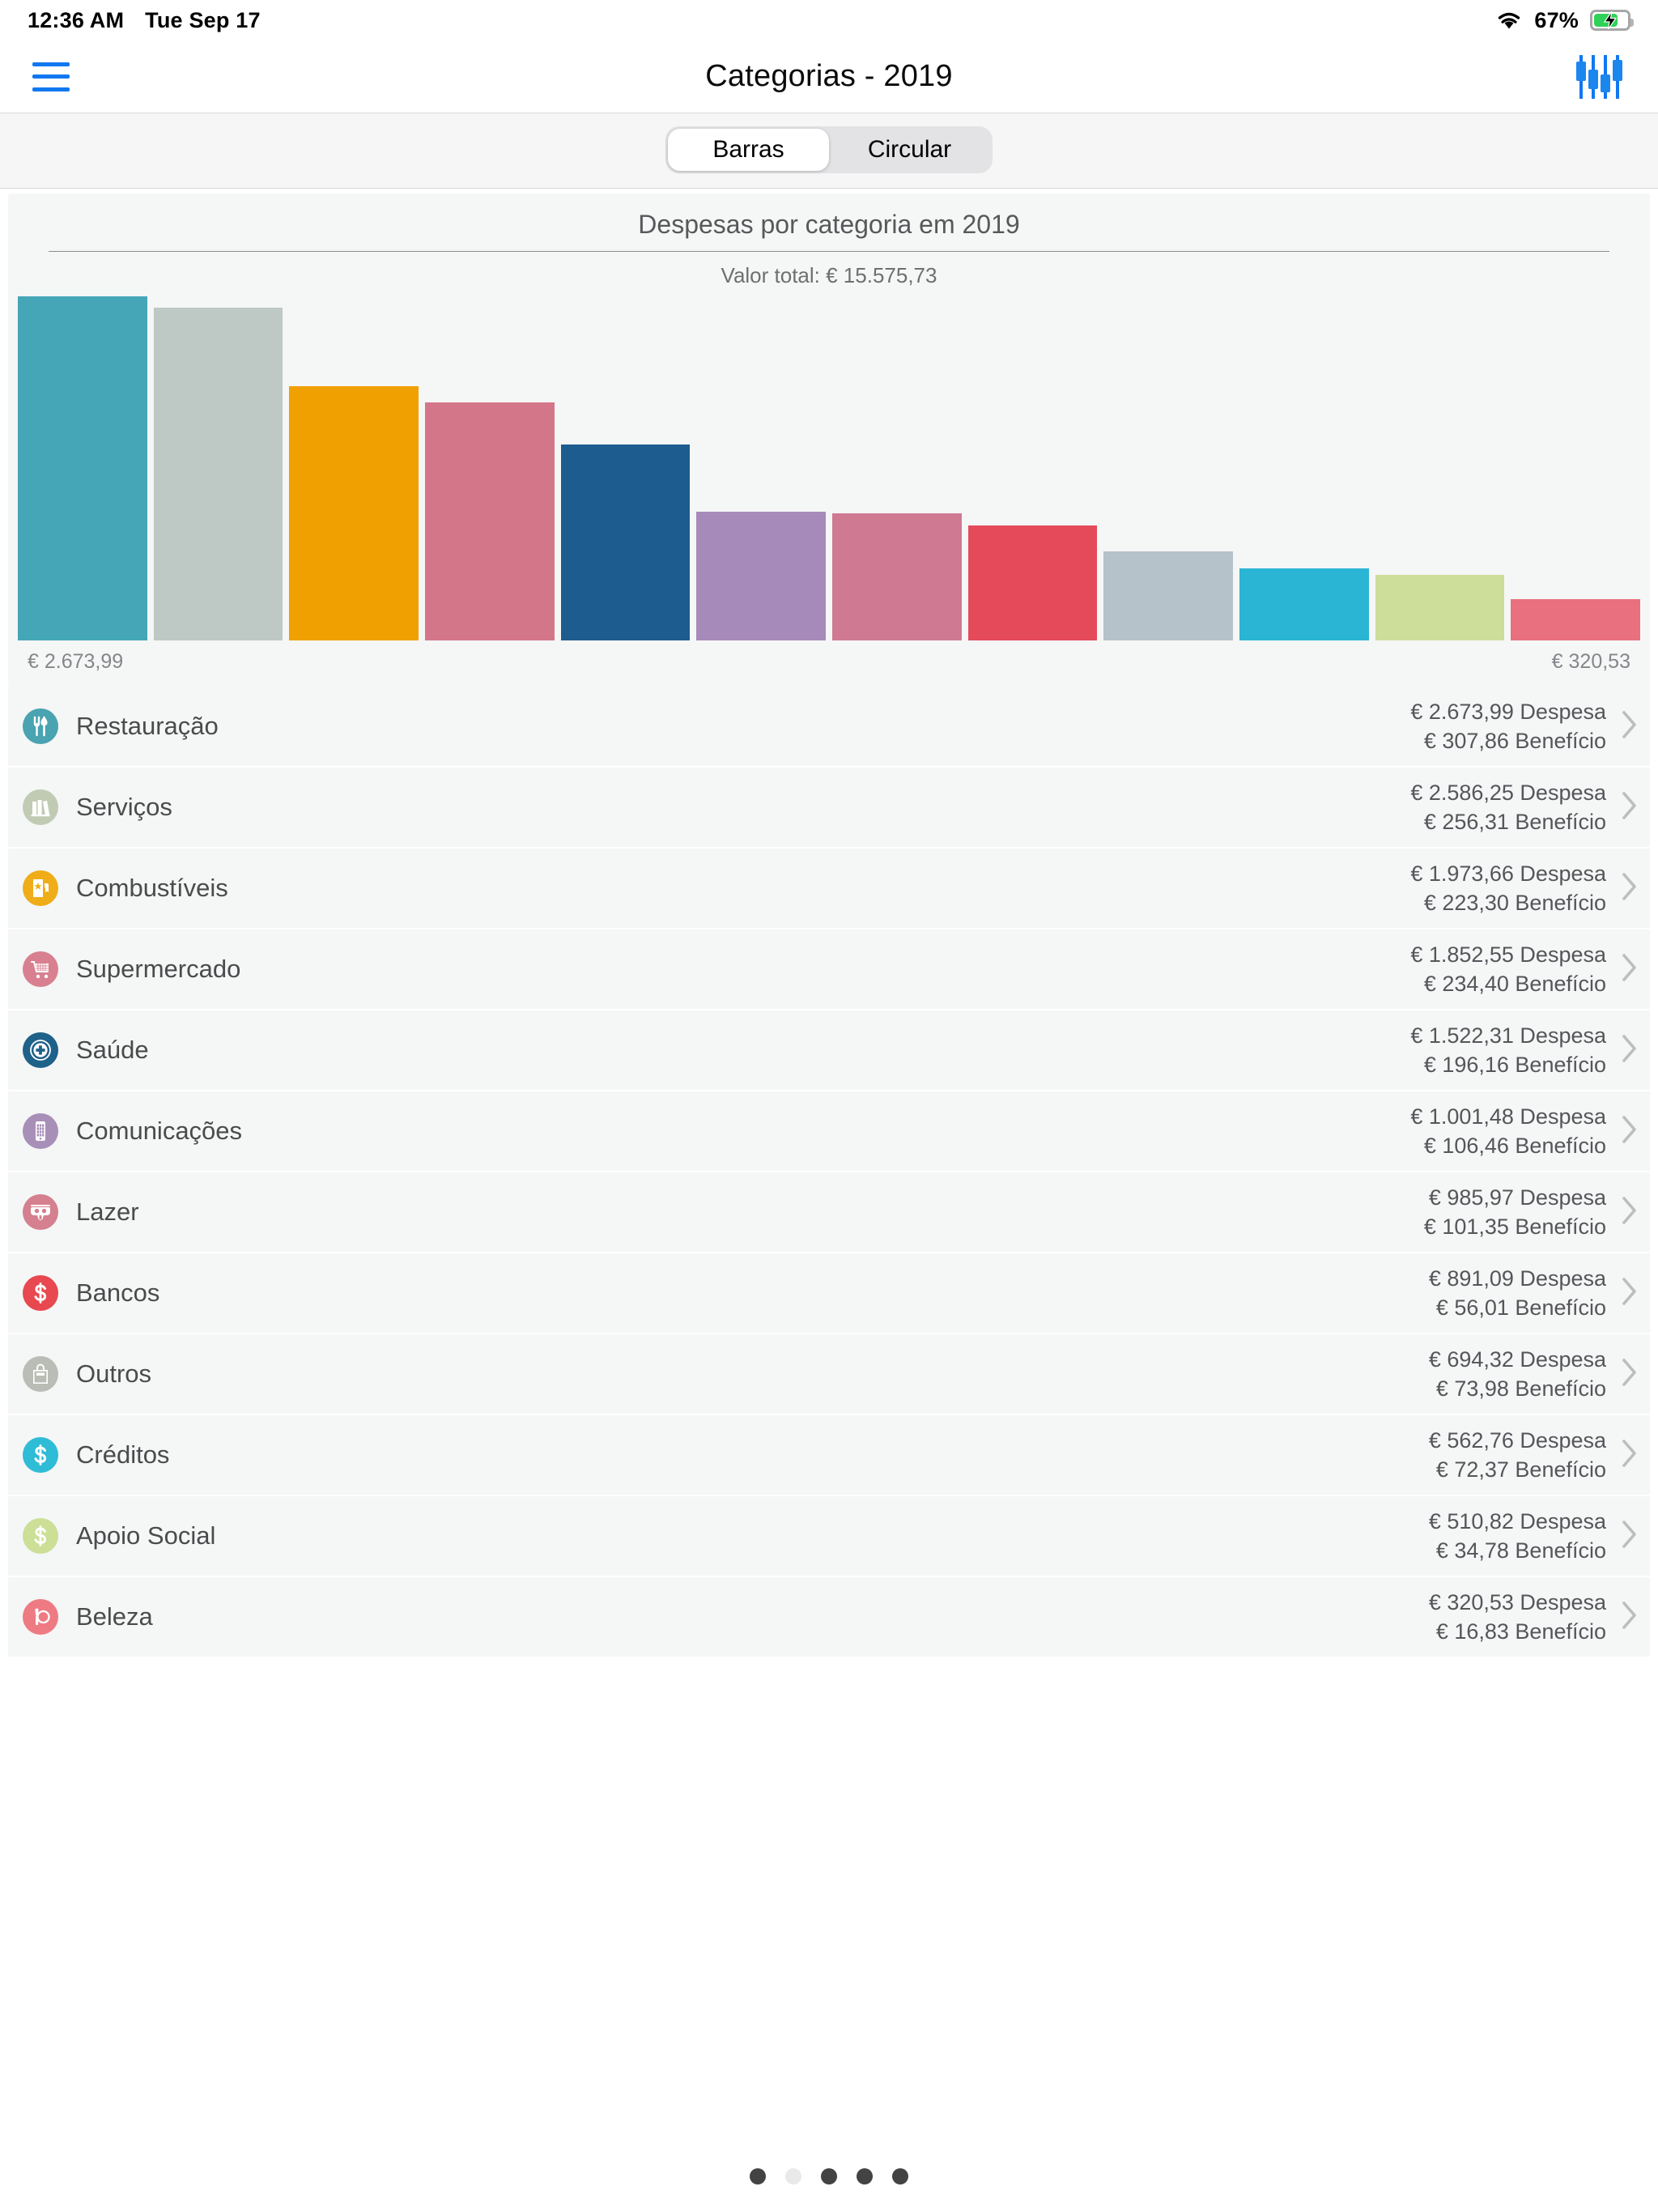 The height and width of the screenshot is (2212, 1658). What do you see at coordinates (76, 661) in the screenshot?
I see `axis-label-max: € 2.673,99` at bounding box center [76, 661].